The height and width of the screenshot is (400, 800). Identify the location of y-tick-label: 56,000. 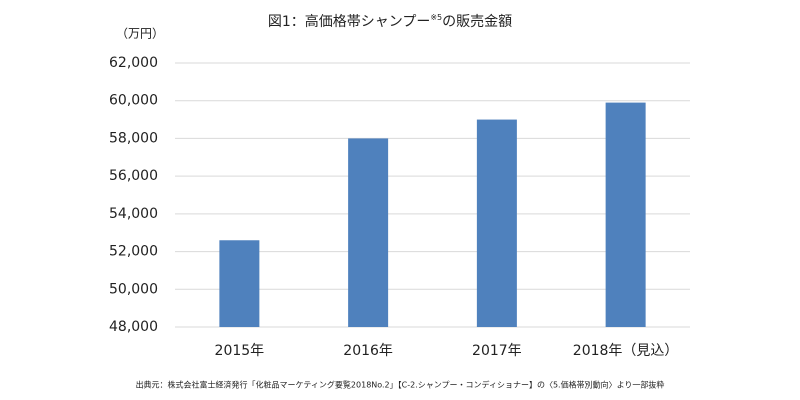
(133, 176).